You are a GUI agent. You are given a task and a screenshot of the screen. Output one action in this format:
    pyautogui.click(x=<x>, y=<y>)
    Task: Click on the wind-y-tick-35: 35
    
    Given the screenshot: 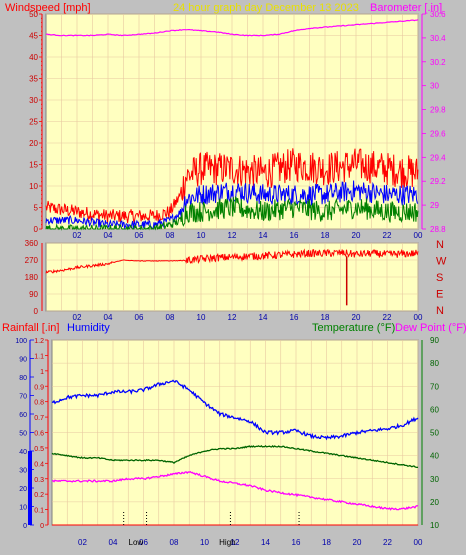 What is the action you would take?
    pyautogui.click(x=33, y=79)
    